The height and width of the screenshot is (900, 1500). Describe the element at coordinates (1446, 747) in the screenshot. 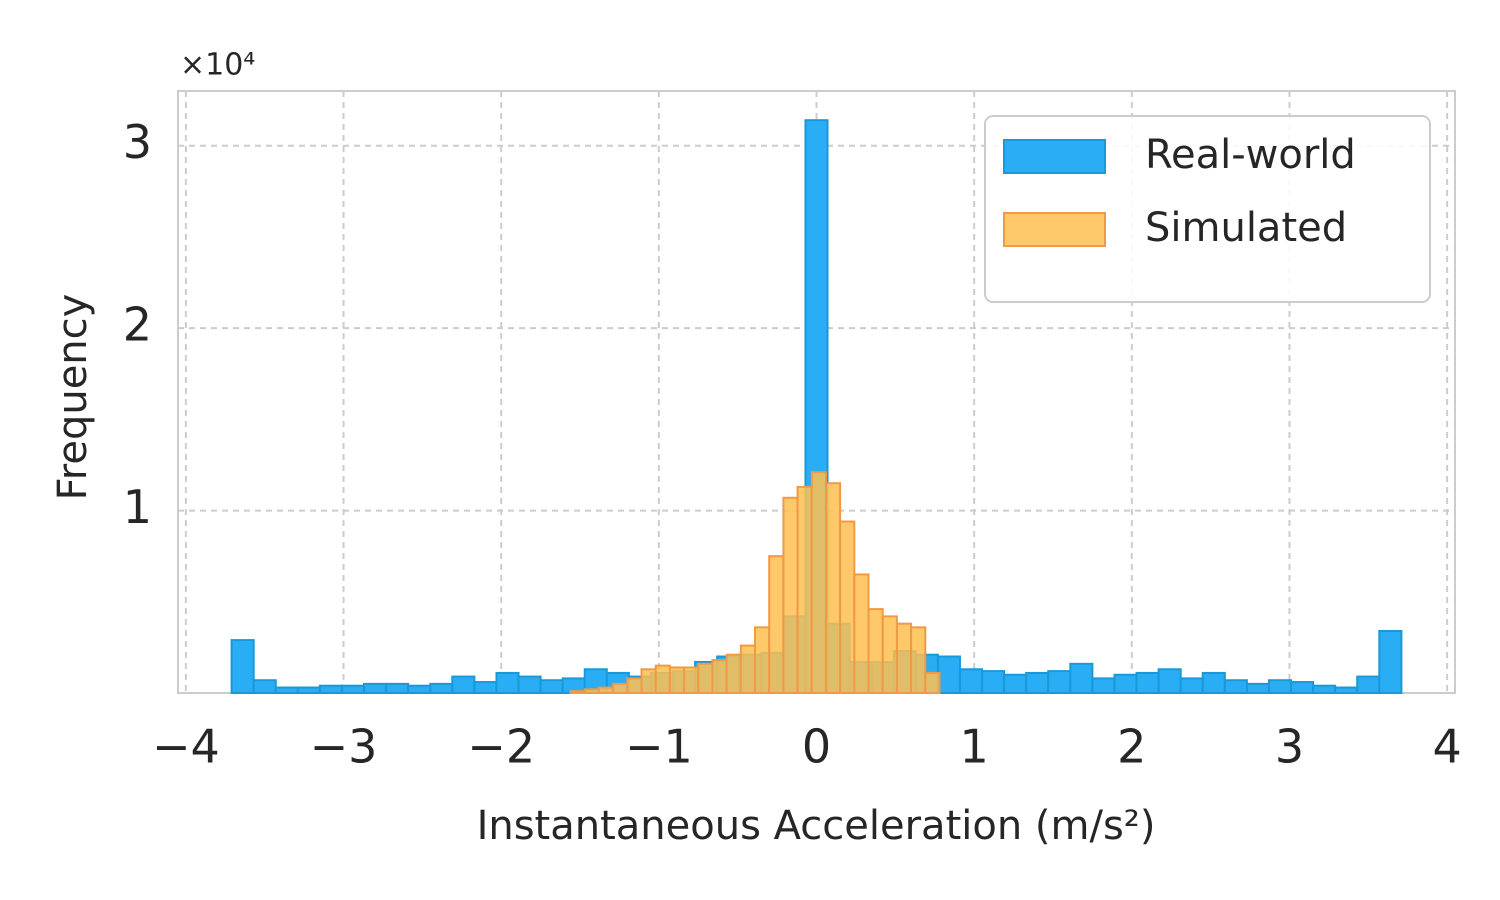

I see `x-tick-label: 4` at that location.